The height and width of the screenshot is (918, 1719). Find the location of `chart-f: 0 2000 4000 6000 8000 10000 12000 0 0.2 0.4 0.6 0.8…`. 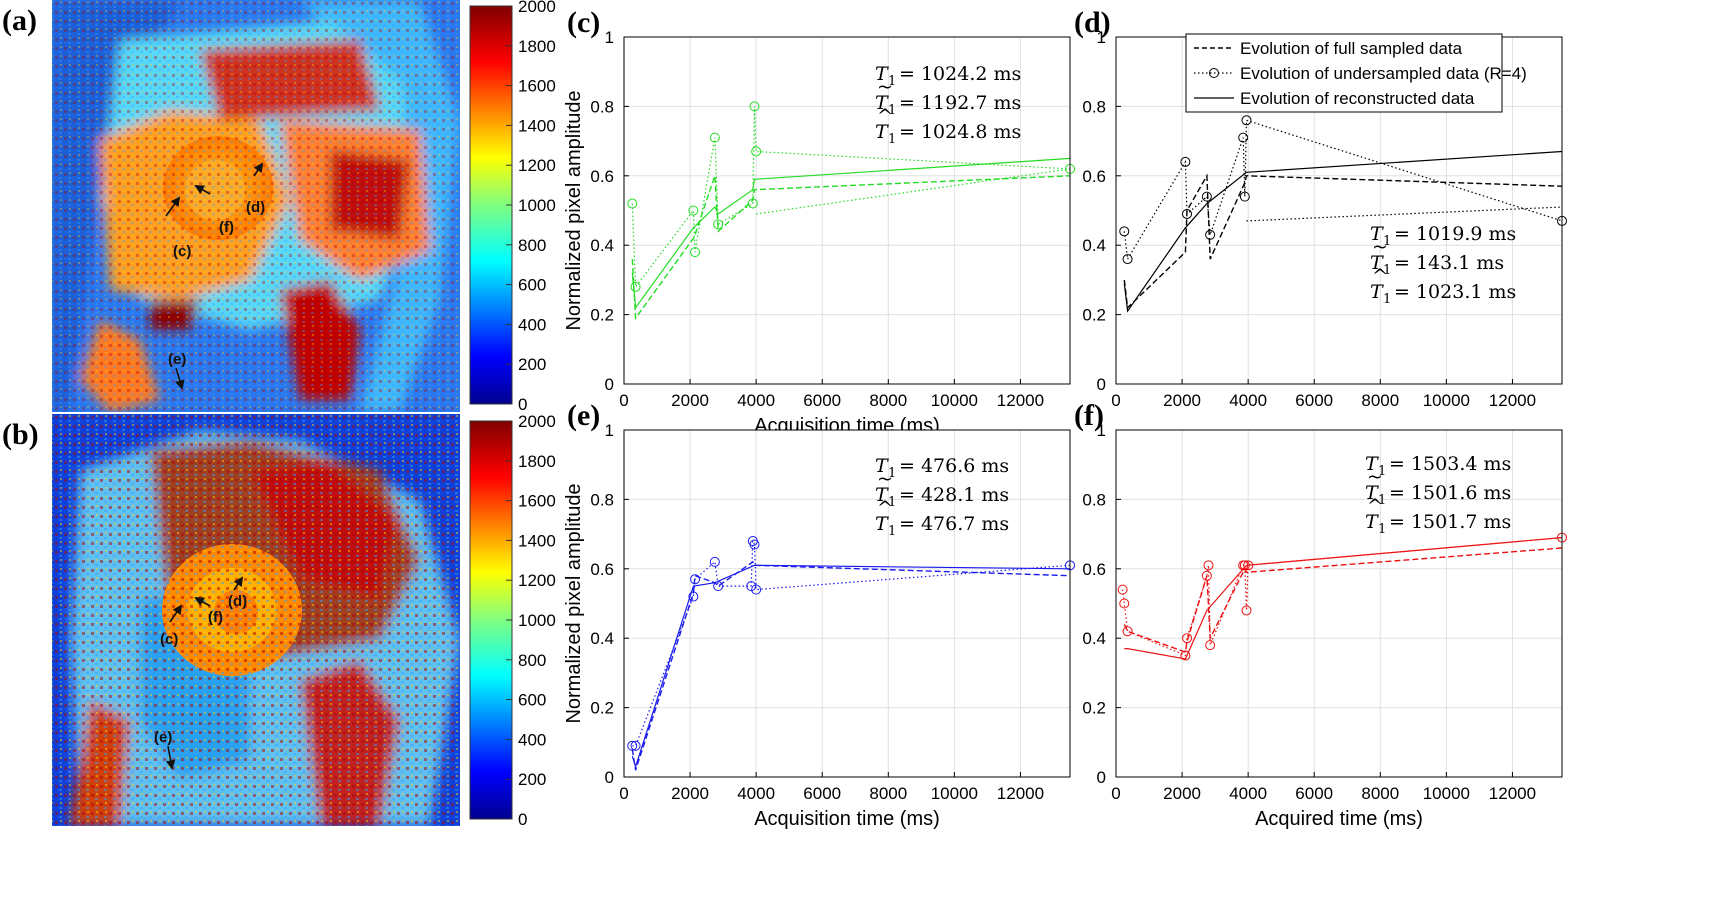

chart-f: 0 2000 4000 6000 8000 10000 12000 0 0.2 0.4 0.6 0.8… is located at coordinates (1320, 614).